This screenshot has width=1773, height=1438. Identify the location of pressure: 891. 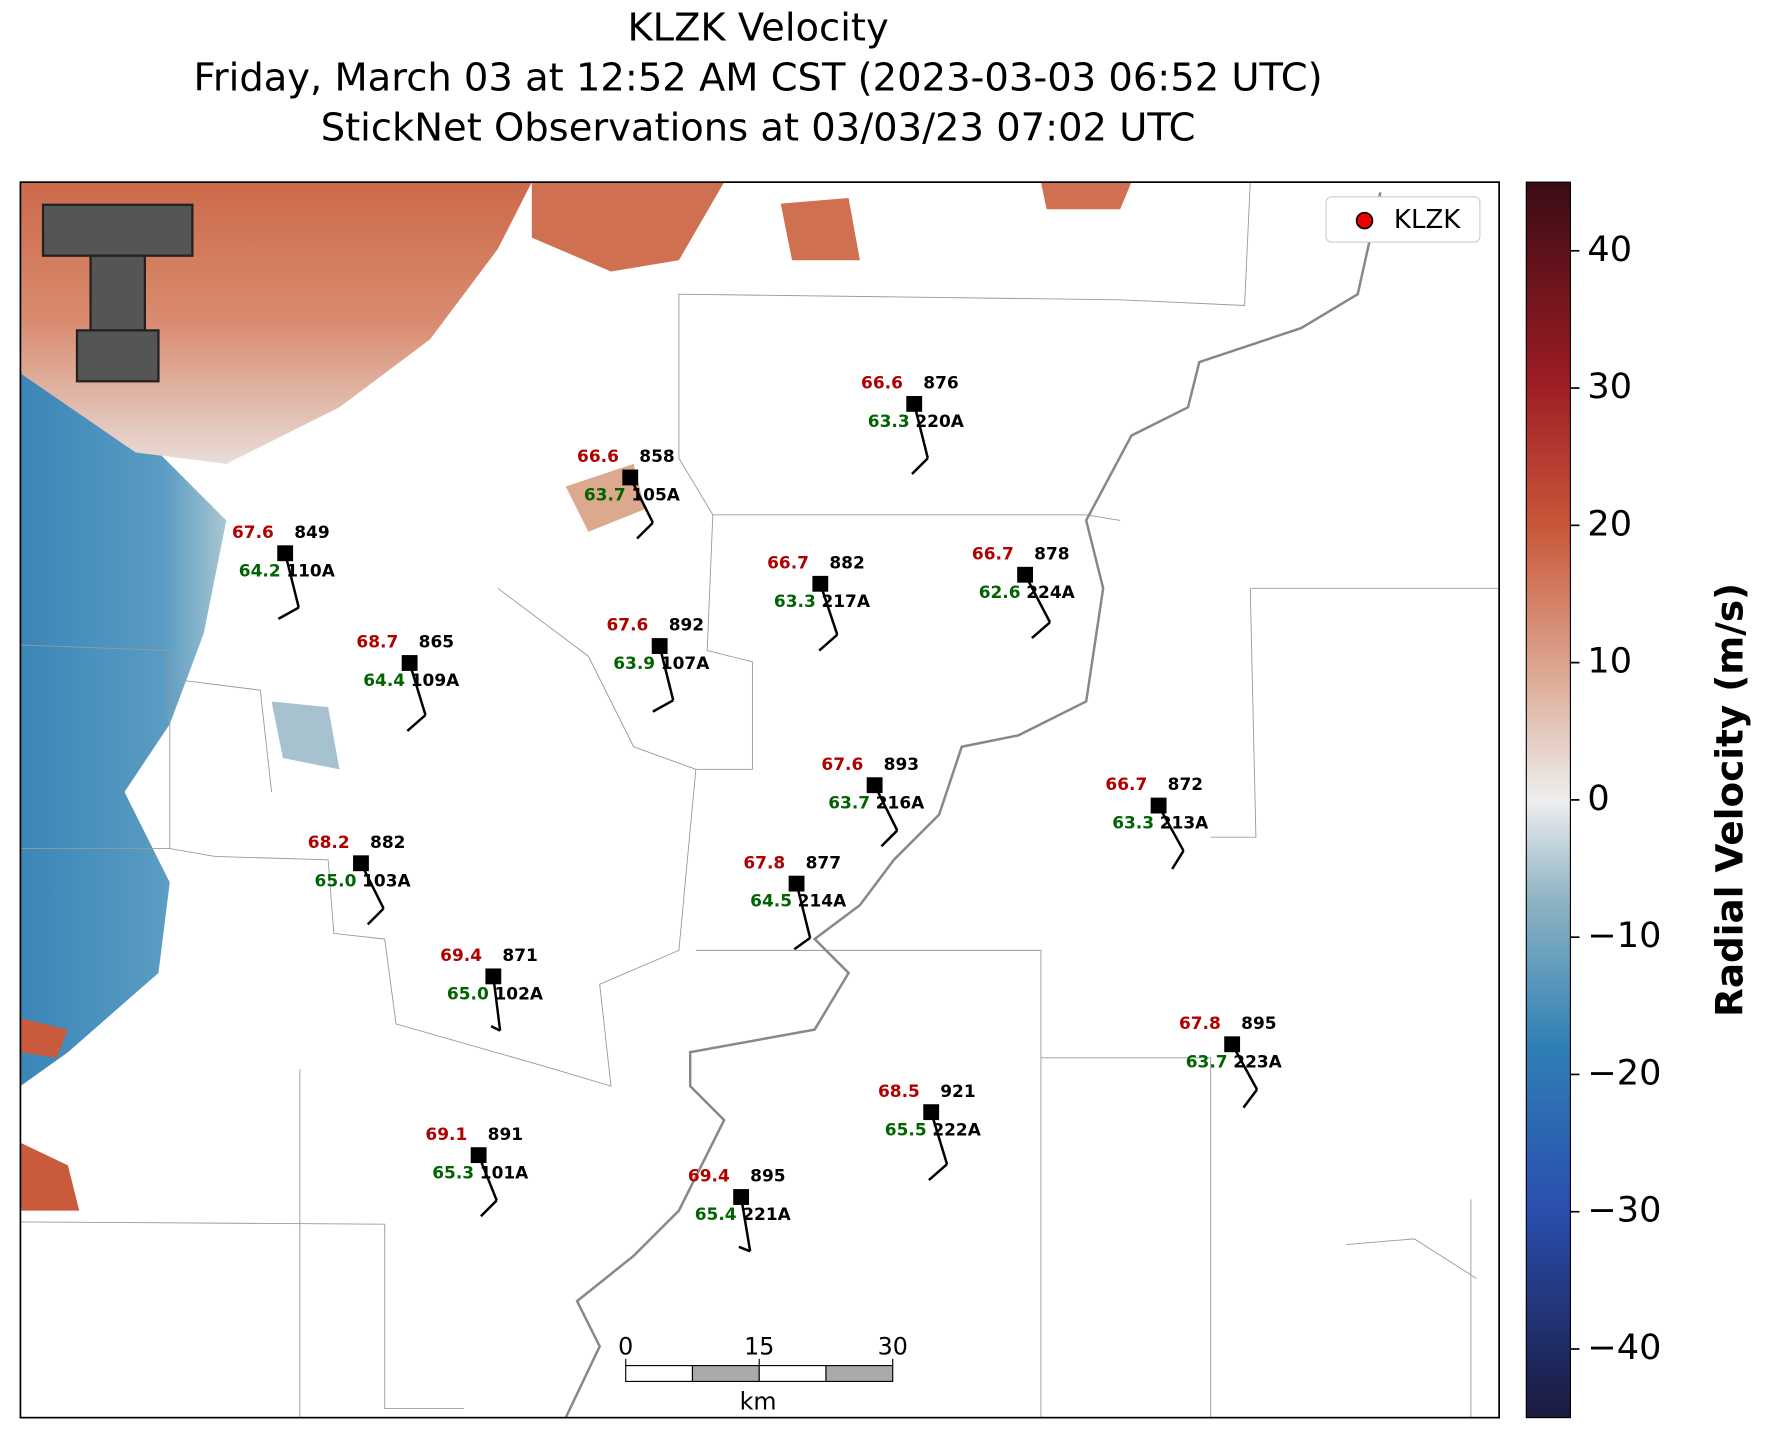
(505, 1135).